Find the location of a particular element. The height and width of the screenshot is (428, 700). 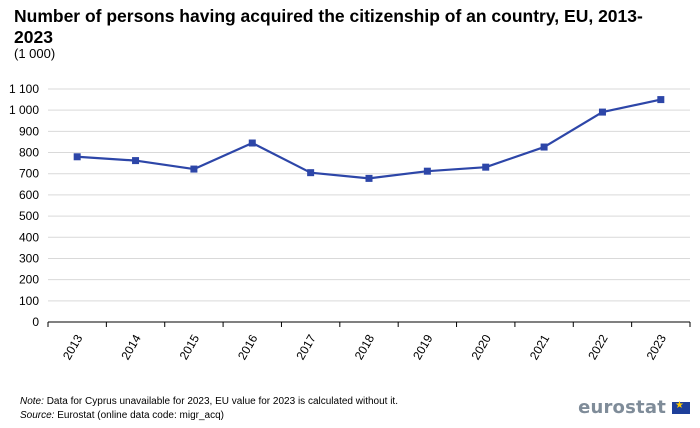

eu-flag-icon is located at coordinates (681, 407).